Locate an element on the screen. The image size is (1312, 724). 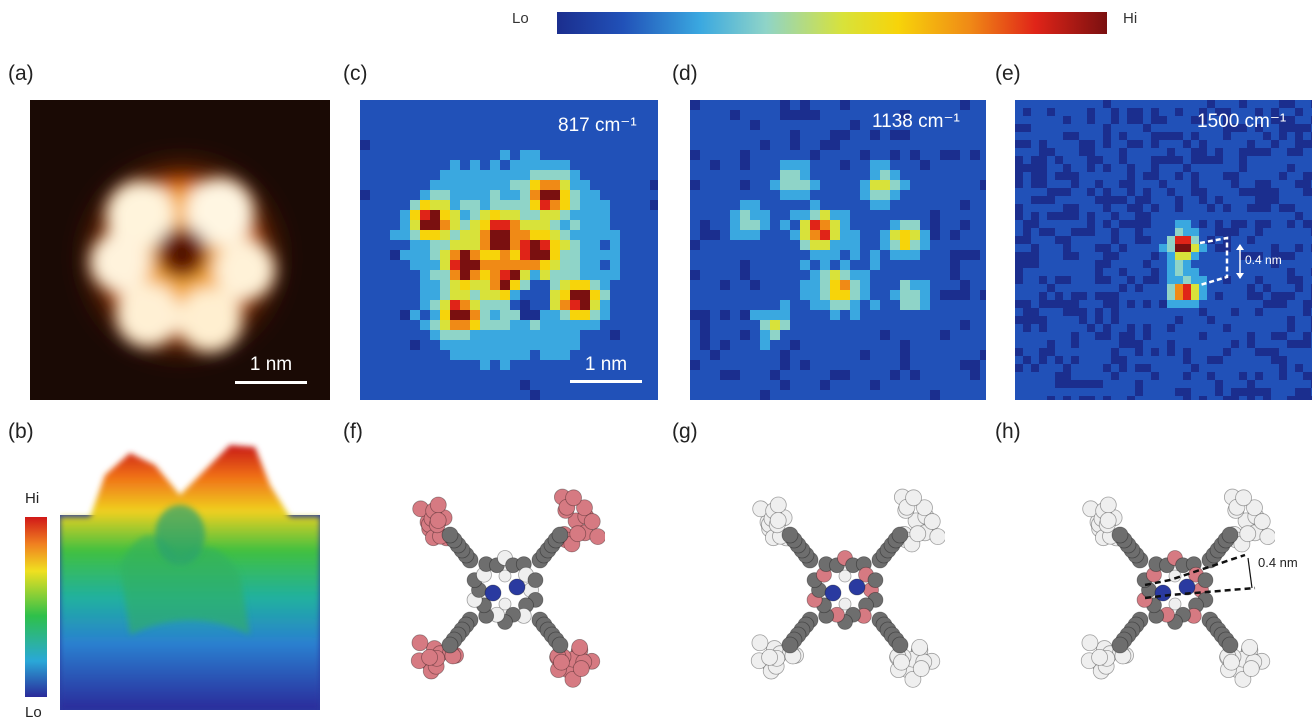
panel-a-scalebar is located at coordinates (271, 382).